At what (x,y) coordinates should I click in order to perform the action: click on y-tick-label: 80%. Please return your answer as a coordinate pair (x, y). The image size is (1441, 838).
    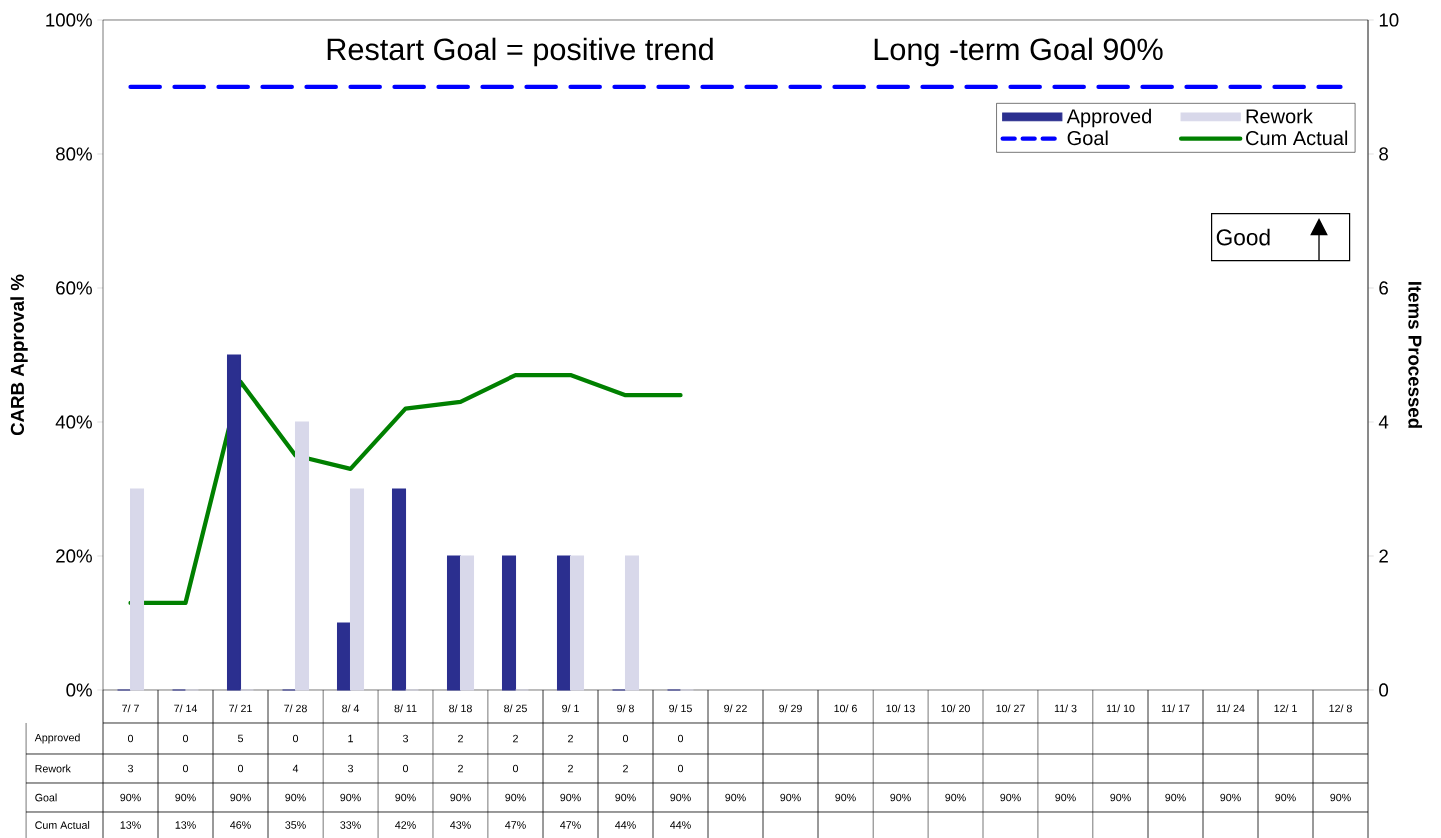
    Looking at the image, I should click on (74, 154).